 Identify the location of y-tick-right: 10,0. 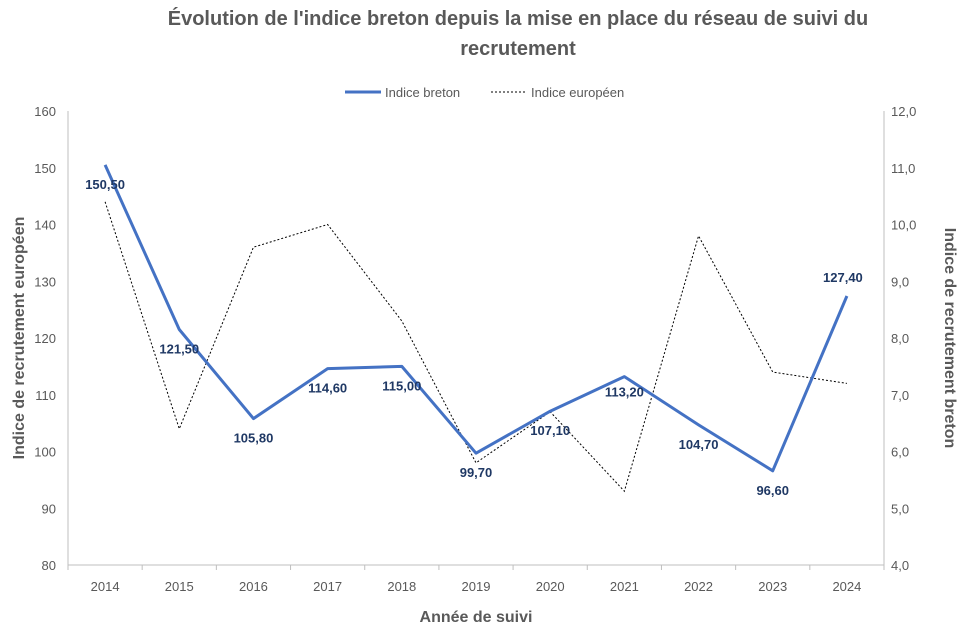
(903, 225).